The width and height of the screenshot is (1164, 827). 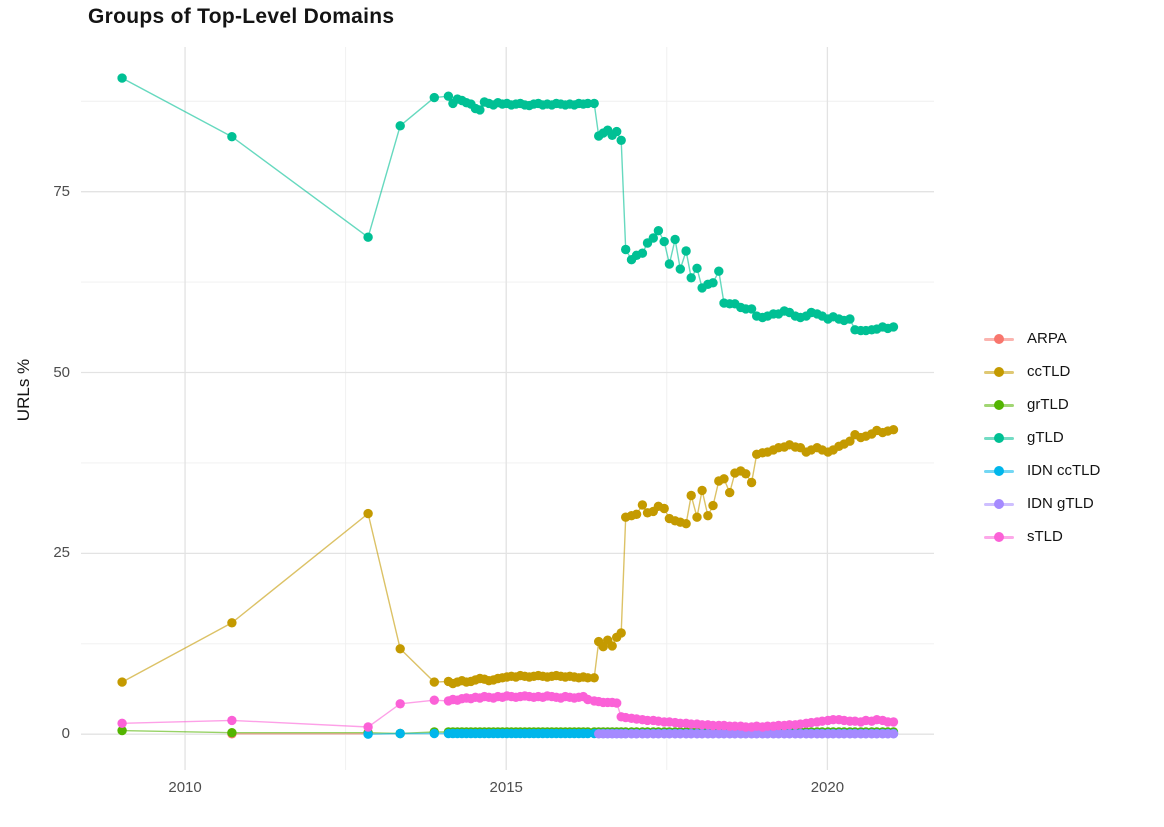 What do you see at coordinates (1045, 437) in the screenshot?
I see `legend-label: gTLD` at bounding box center [1045, 437].